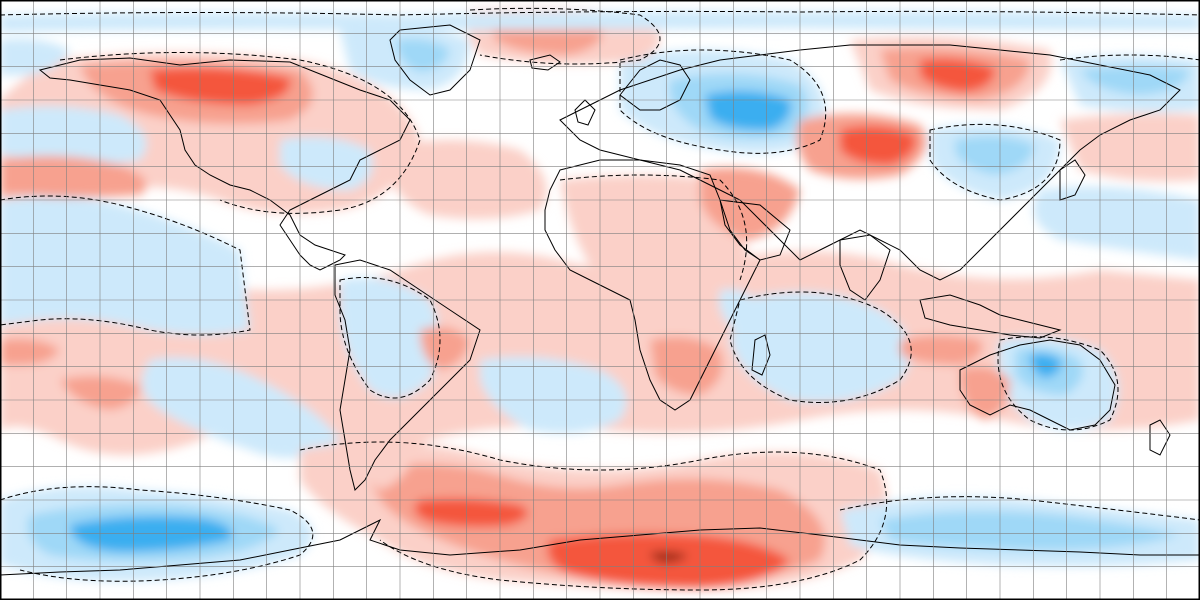 This screenshot has width=1200, height=600. I want to click on warm-anomaly-brazil, so click(445, 348).